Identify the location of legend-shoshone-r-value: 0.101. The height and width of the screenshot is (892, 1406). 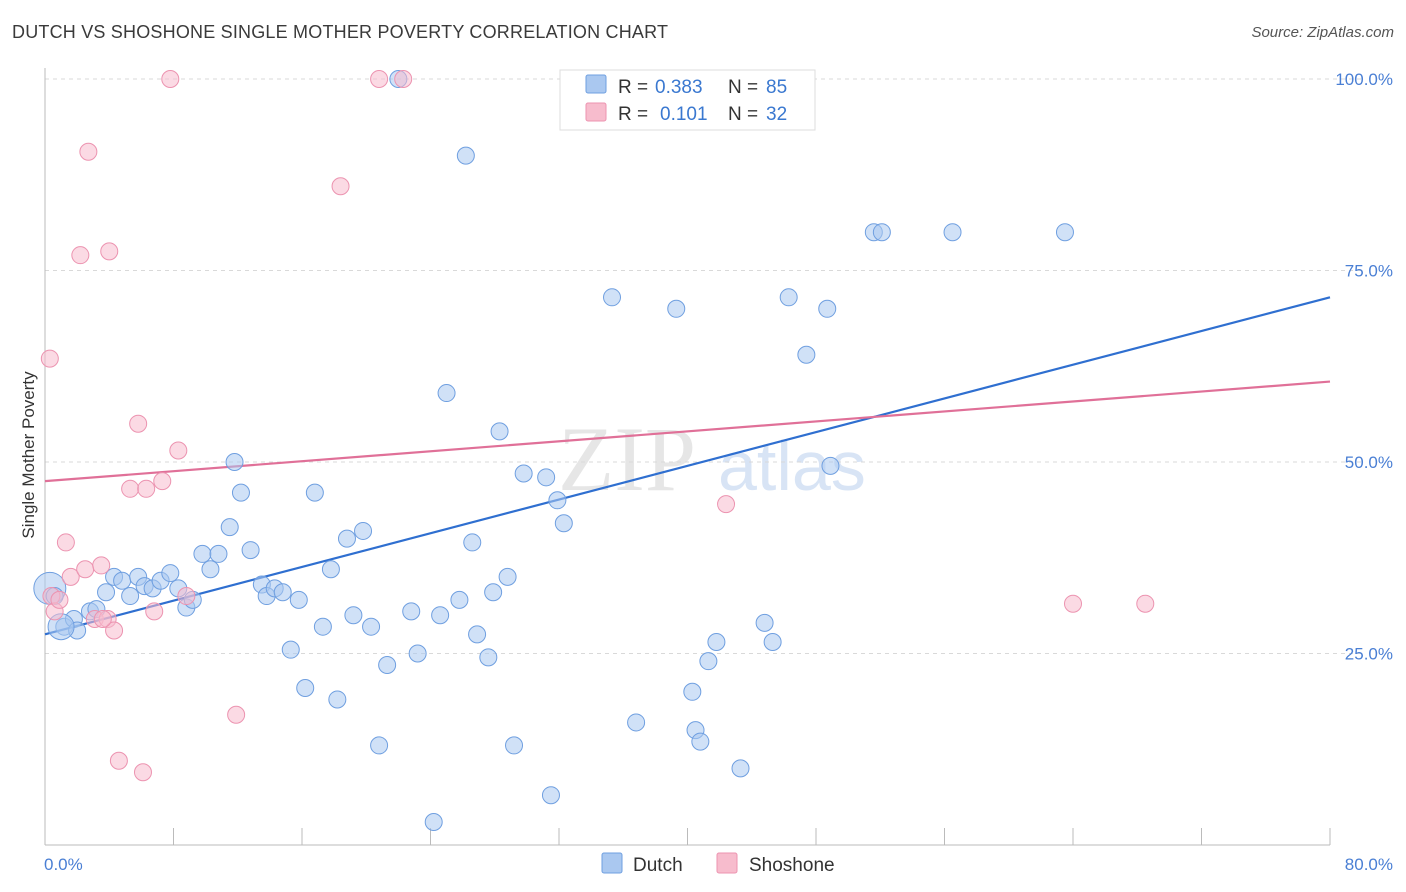
(684, 114).